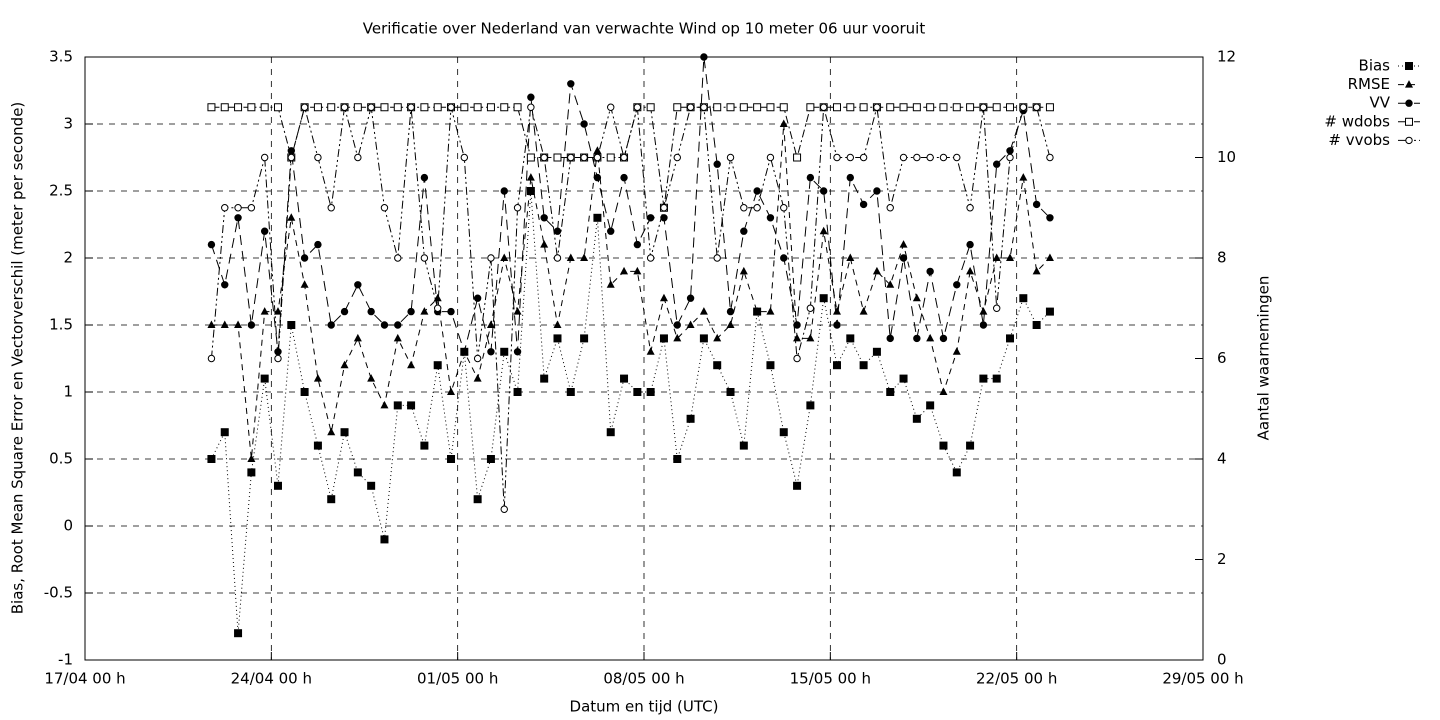 This screenshot has height=720, width=1440. I want to click on y-tick-label: 2, so click(68, 258).